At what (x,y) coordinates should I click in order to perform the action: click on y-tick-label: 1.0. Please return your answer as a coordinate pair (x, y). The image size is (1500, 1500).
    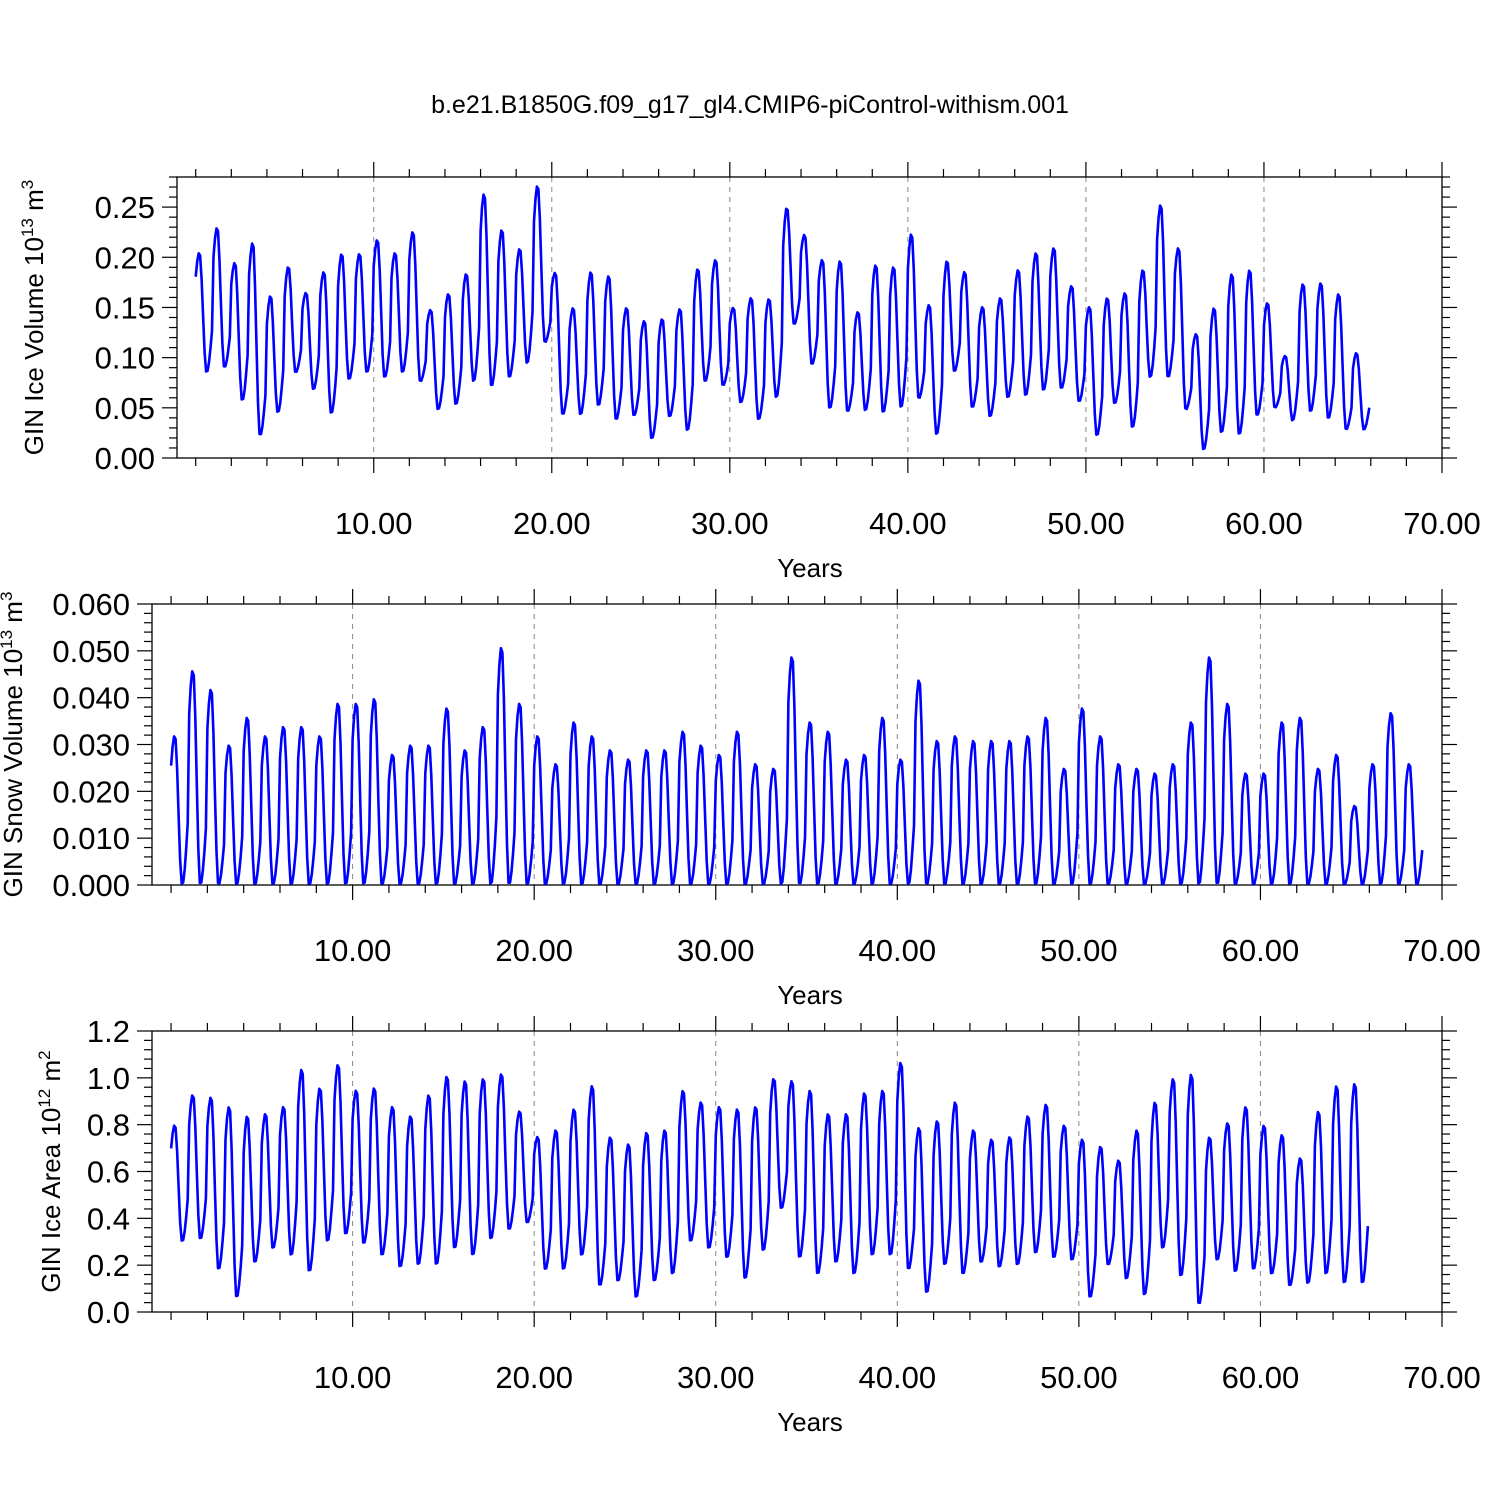
    Looking at the image, I should click on (108, 1078).